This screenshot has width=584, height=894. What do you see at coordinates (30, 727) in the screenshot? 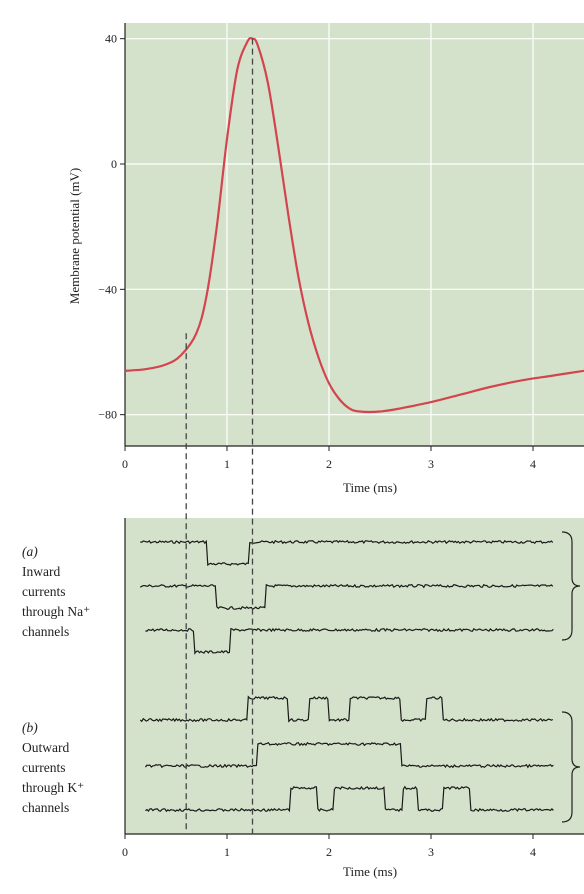
I see `group-b-letter: (b)` at bounding box center [30, 727].